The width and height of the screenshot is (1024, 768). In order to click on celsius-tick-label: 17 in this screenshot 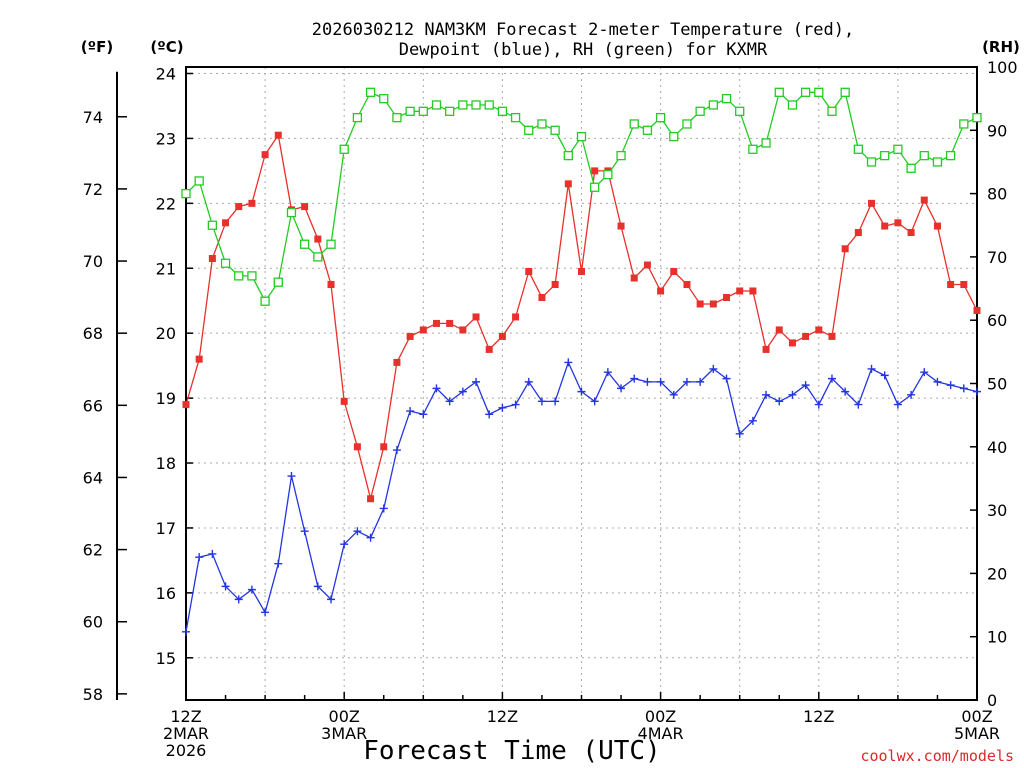, I will do `click(166, 528)`.